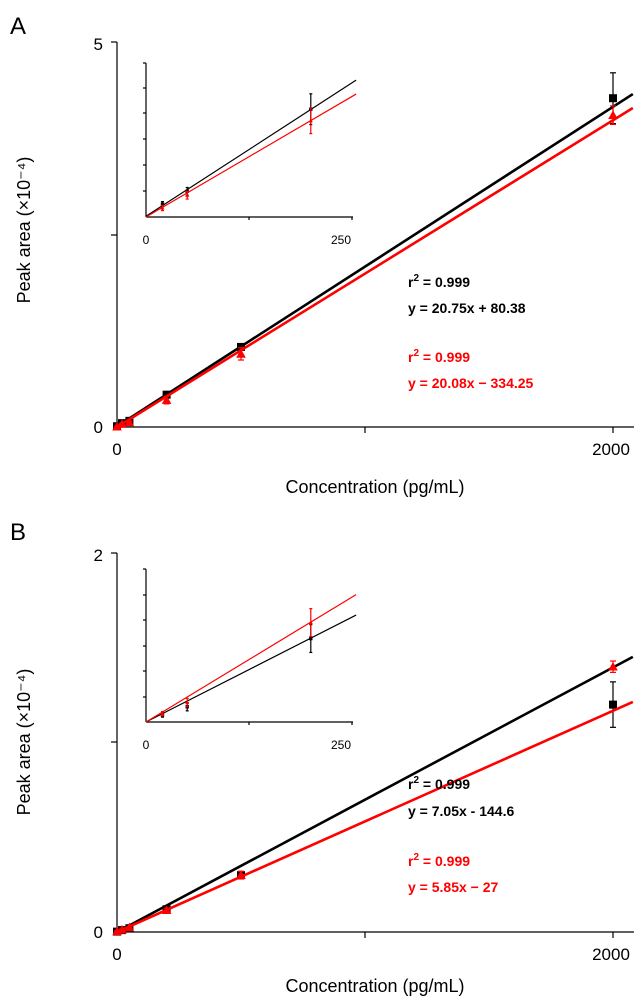 This screenshot has height=999, width=638. What do you see at coordinates (251, 668) in the screenshot?
I see `inset-fit-line-black-b` at bounding box center [251, 668].